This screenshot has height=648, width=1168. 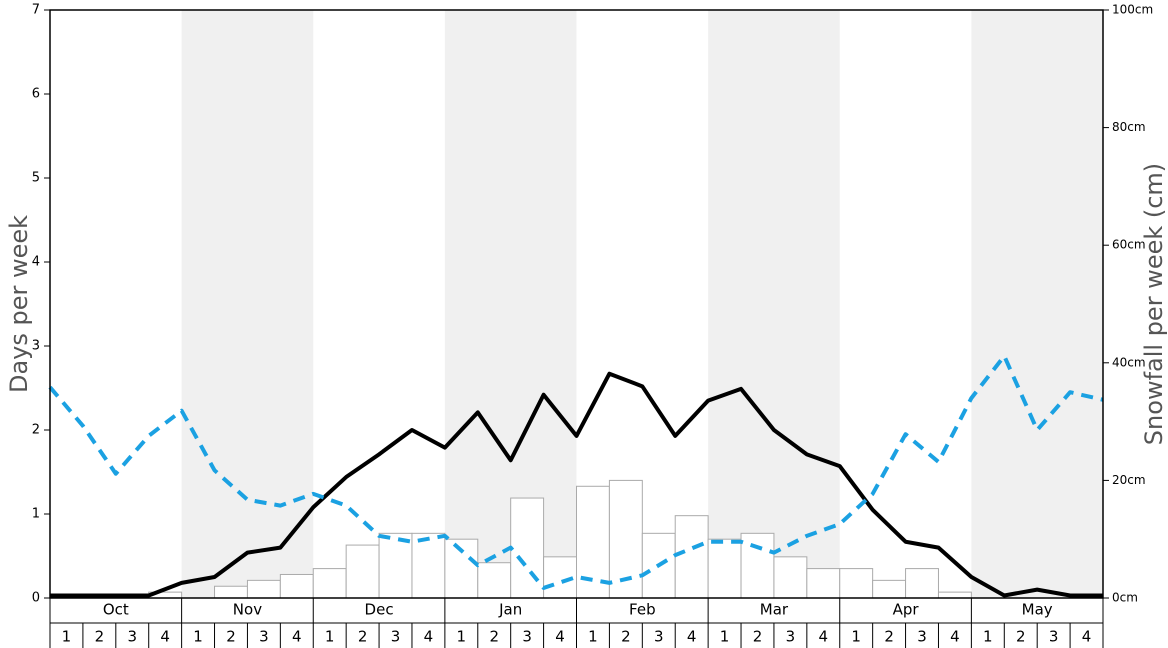 I want to click on month-label: Oct, so click(x=116, y=610).